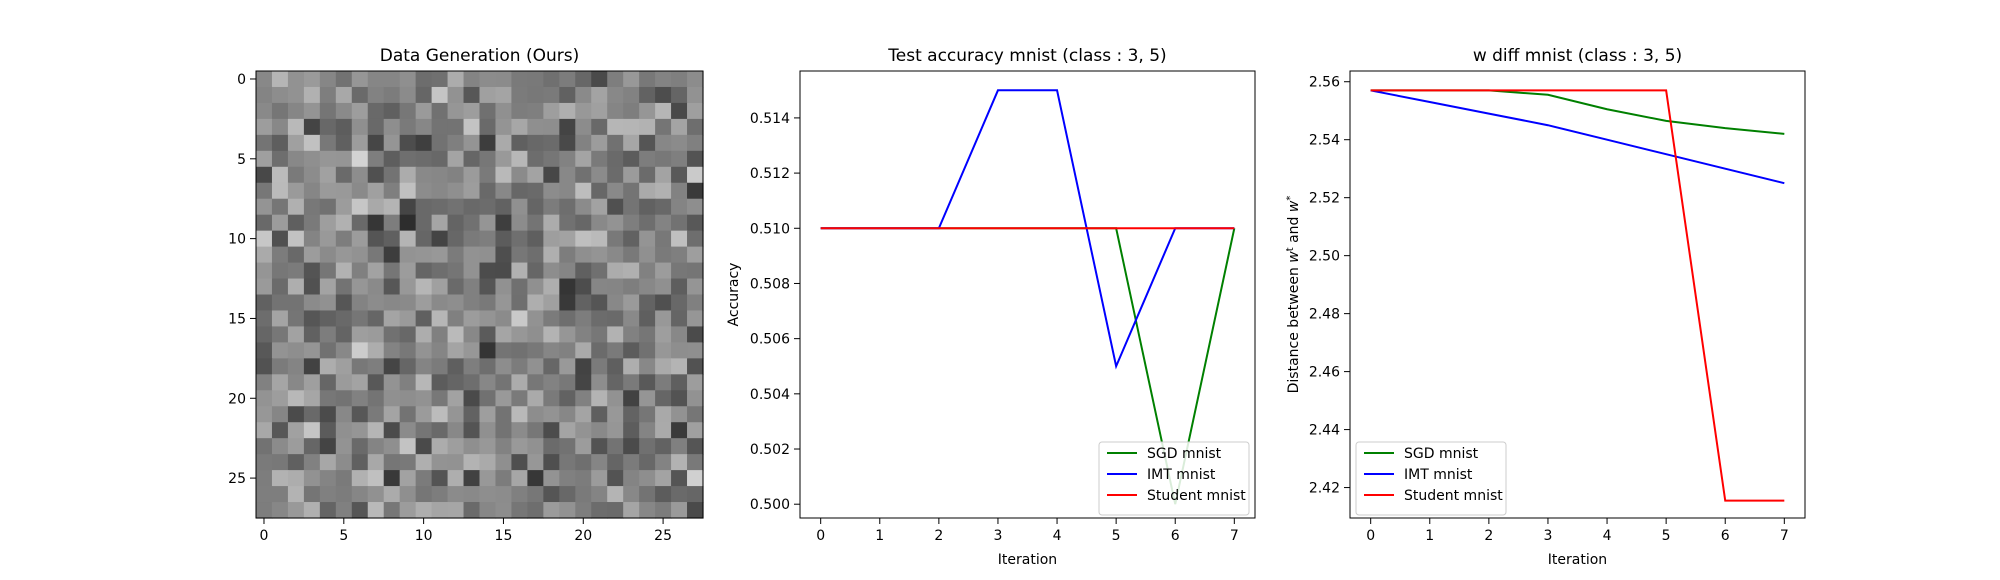  Describe the element at coordinates (1324, 431) in the screenshot. I see `y-tick-label: 2.44` at that location.